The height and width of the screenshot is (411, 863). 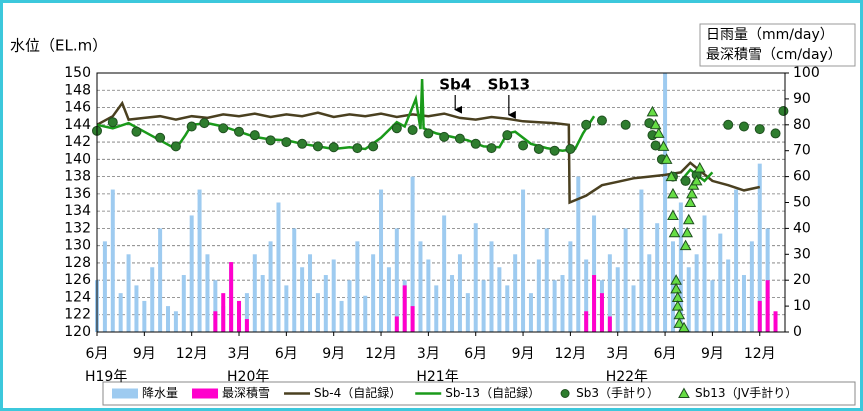 I want to click on y-tick-label: 144, so click(x=77, y=125).